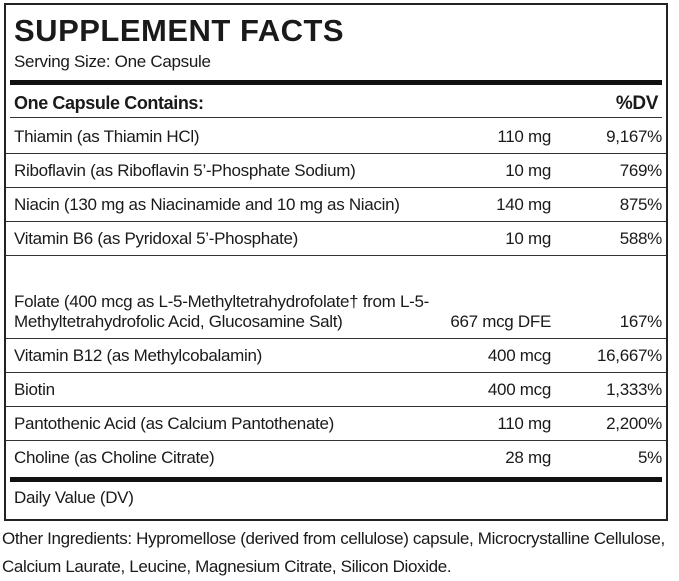 This screenshot has height=581, width=679. What do you see at coordinates (336, 137) in the screenshot?
I see `nutrient-row: Thiamin (as Thiamin HCl) 110 mg 9,167%` at bounding box center [336, 137].